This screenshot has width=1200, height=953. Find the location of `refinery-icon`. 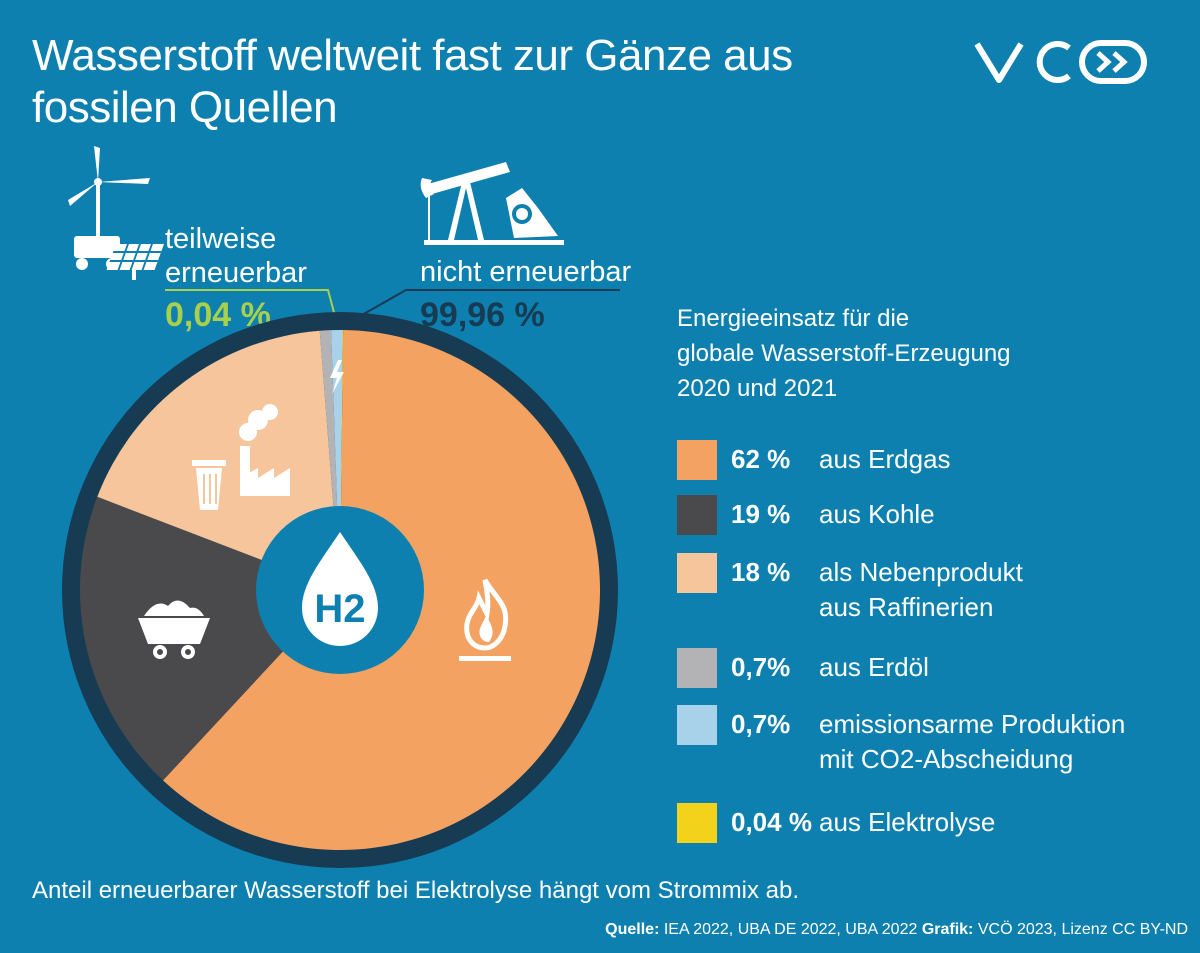

refinery-icon is located at coordinates (241, 457).